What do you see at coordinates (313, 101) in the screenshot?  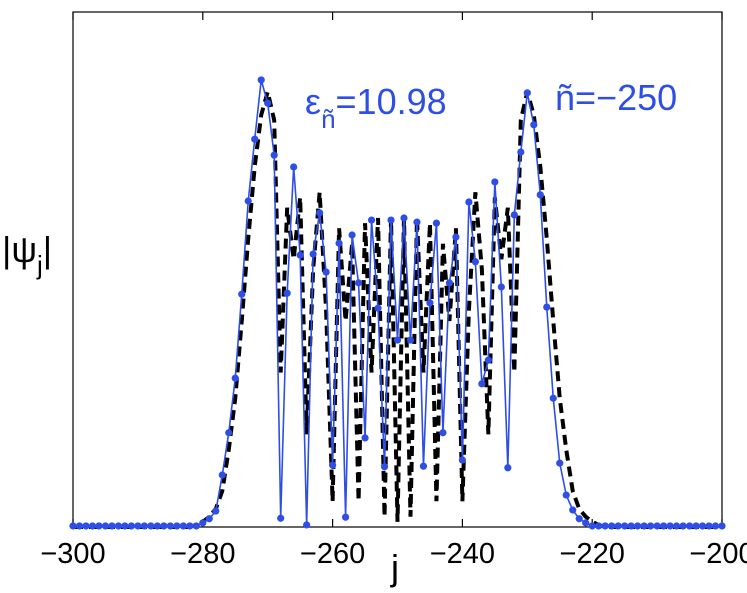 I see `annotation-main: ε` at bounding box center [313, 101].